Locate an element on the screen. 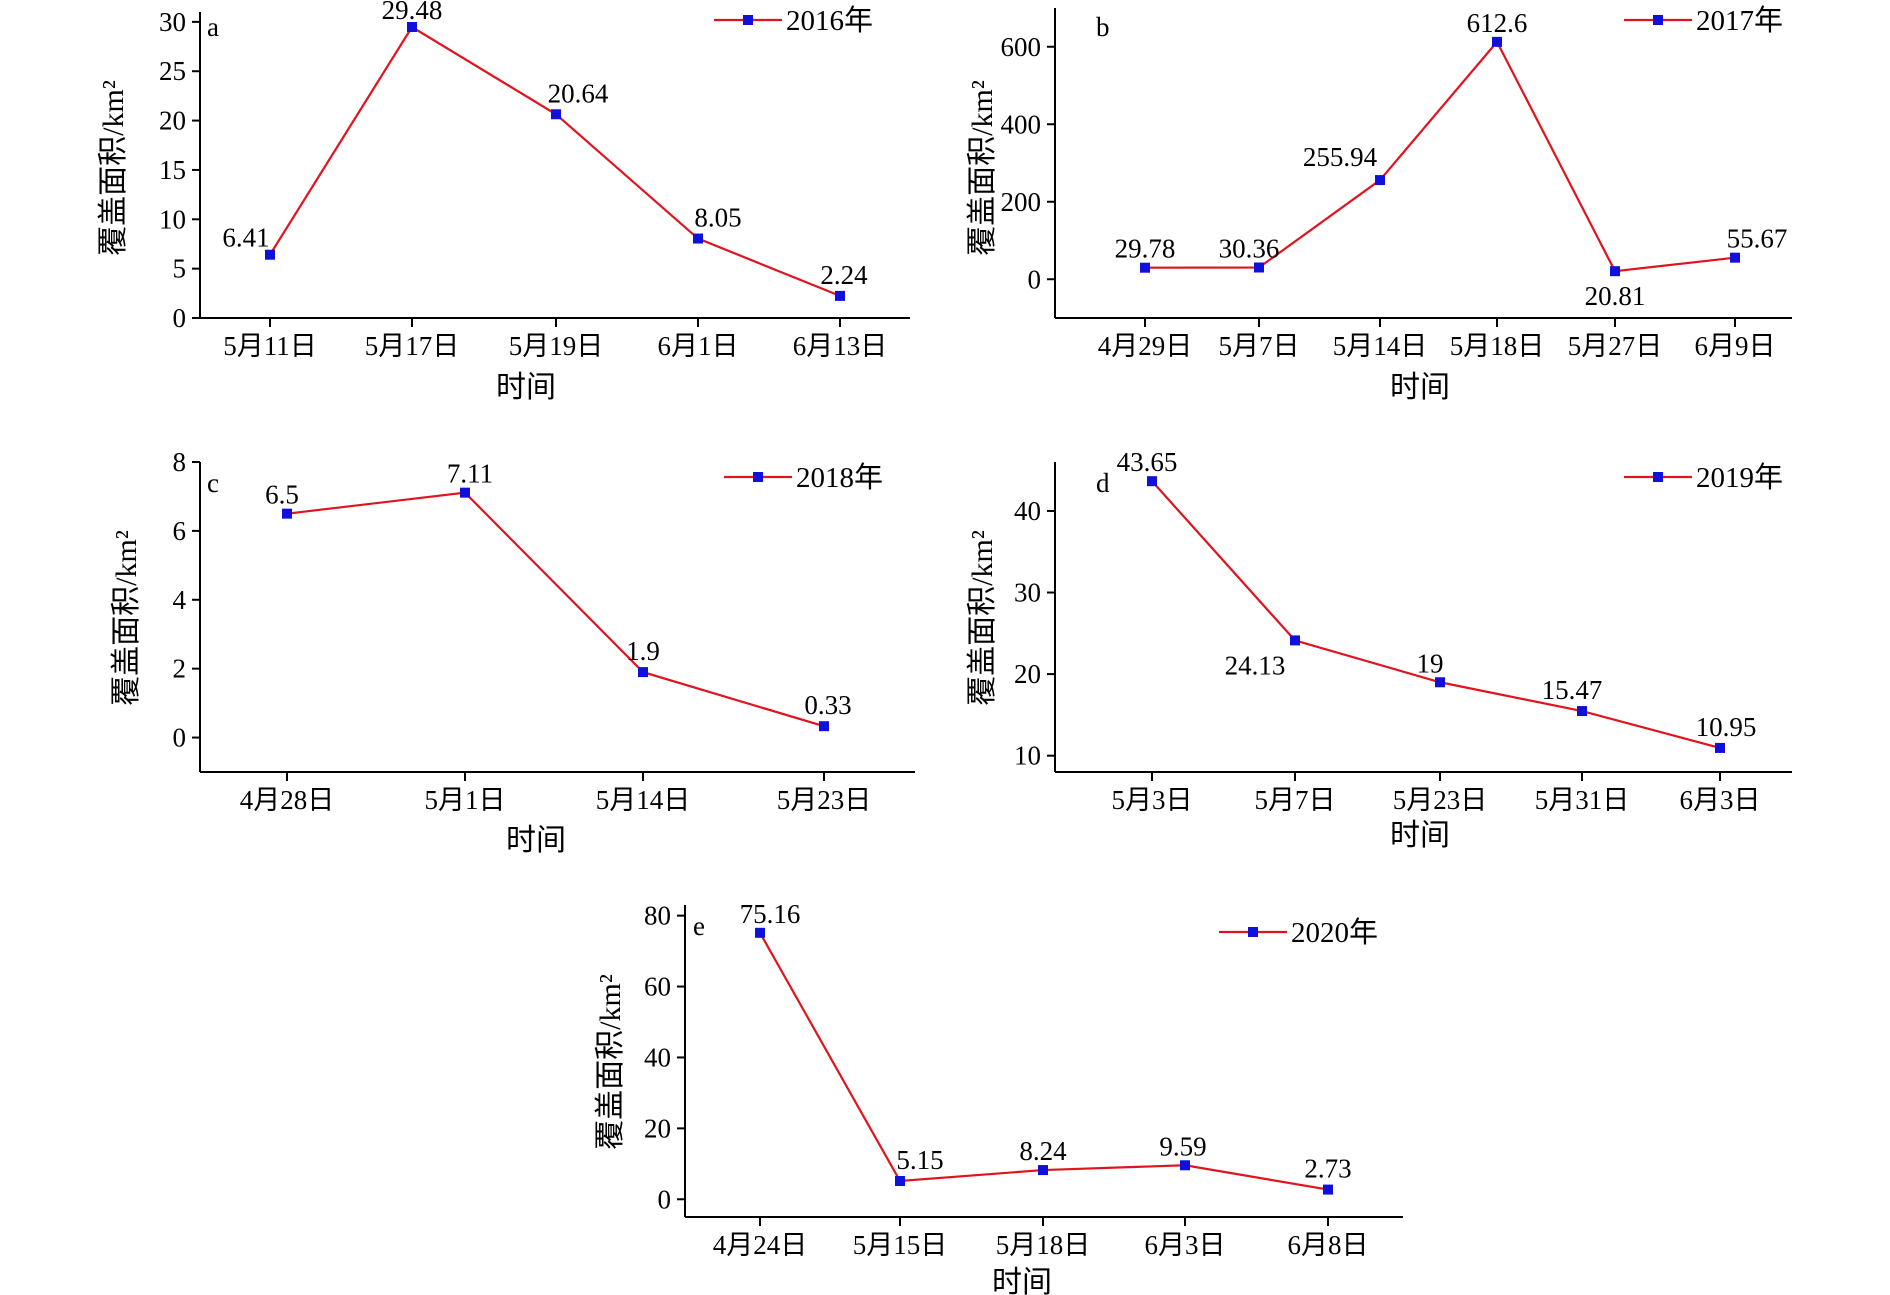 Image resolution: width=1890 pixels, height=1295 pixels. legend-label: 2018年 is located at coordinates (839, 477).